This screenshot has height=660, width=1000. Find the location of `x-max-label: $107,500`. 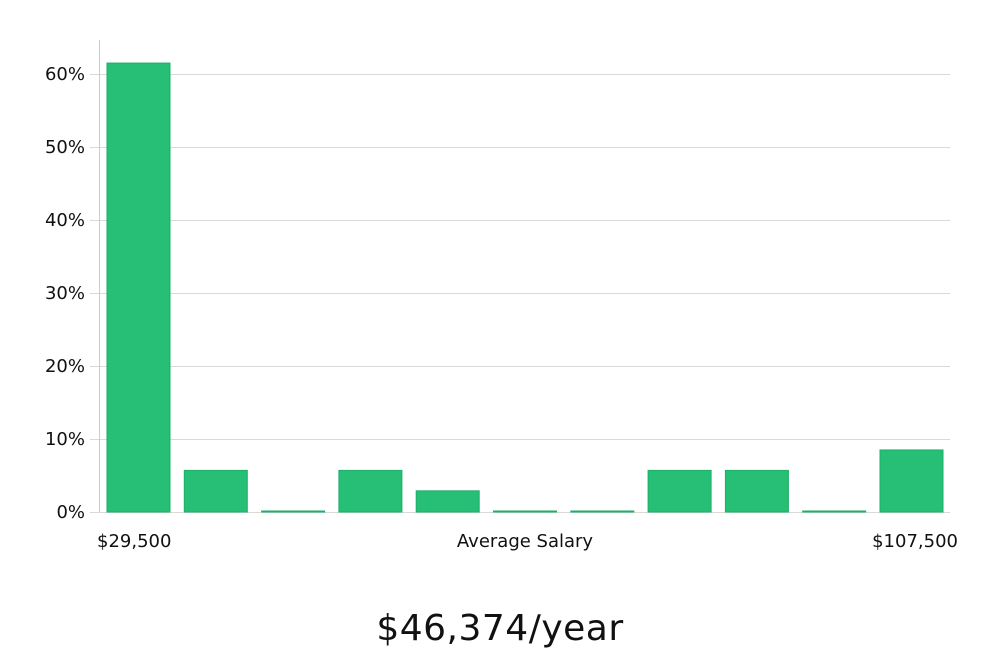

x-max-label: $107,500 is located at coordinates (915, 541).